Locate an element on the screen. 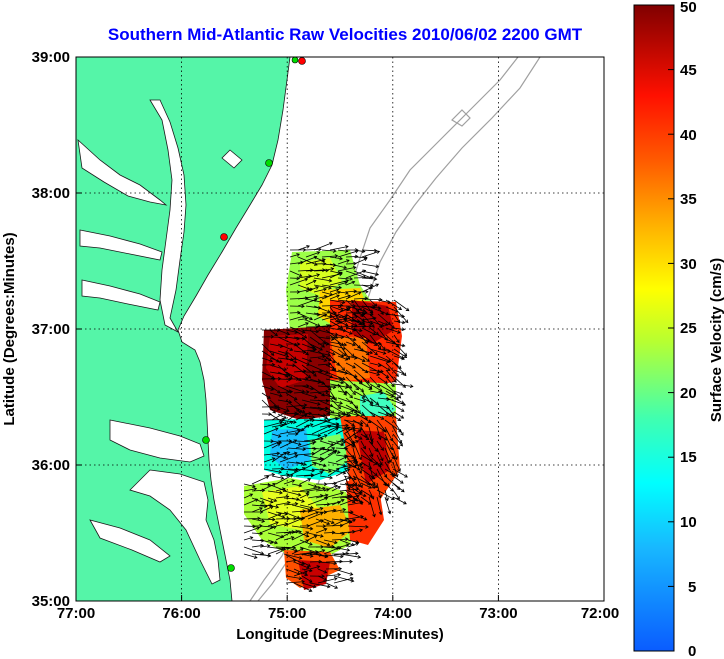  colorbar-tick-label: 0 is located at coordinates (692, 651).